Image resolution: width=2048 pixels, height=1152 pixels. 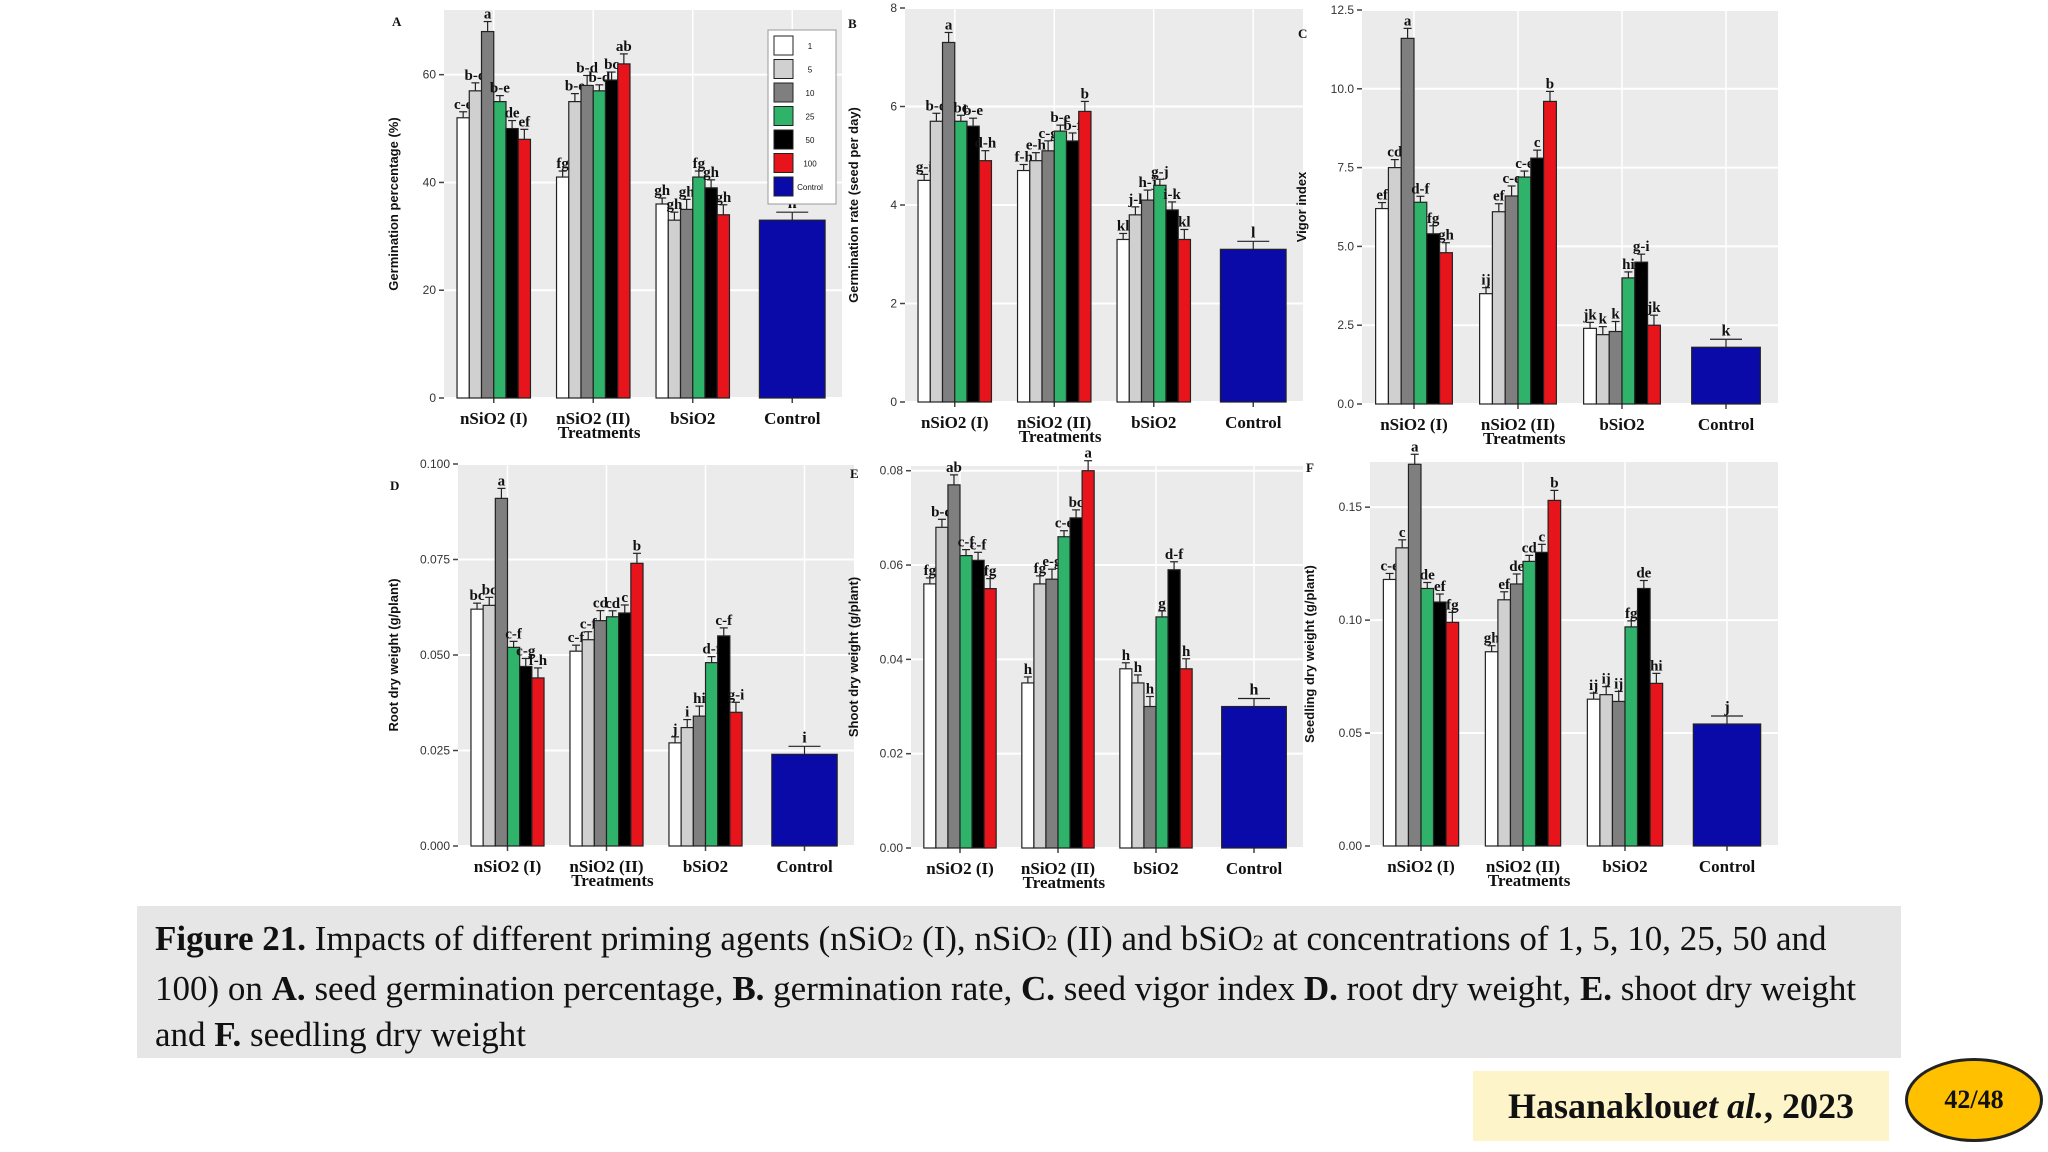 What do you see at coordinates (748, 988) in the screenshot?
I see `caption-panel-label: B.` at bounding box center [748, 988].